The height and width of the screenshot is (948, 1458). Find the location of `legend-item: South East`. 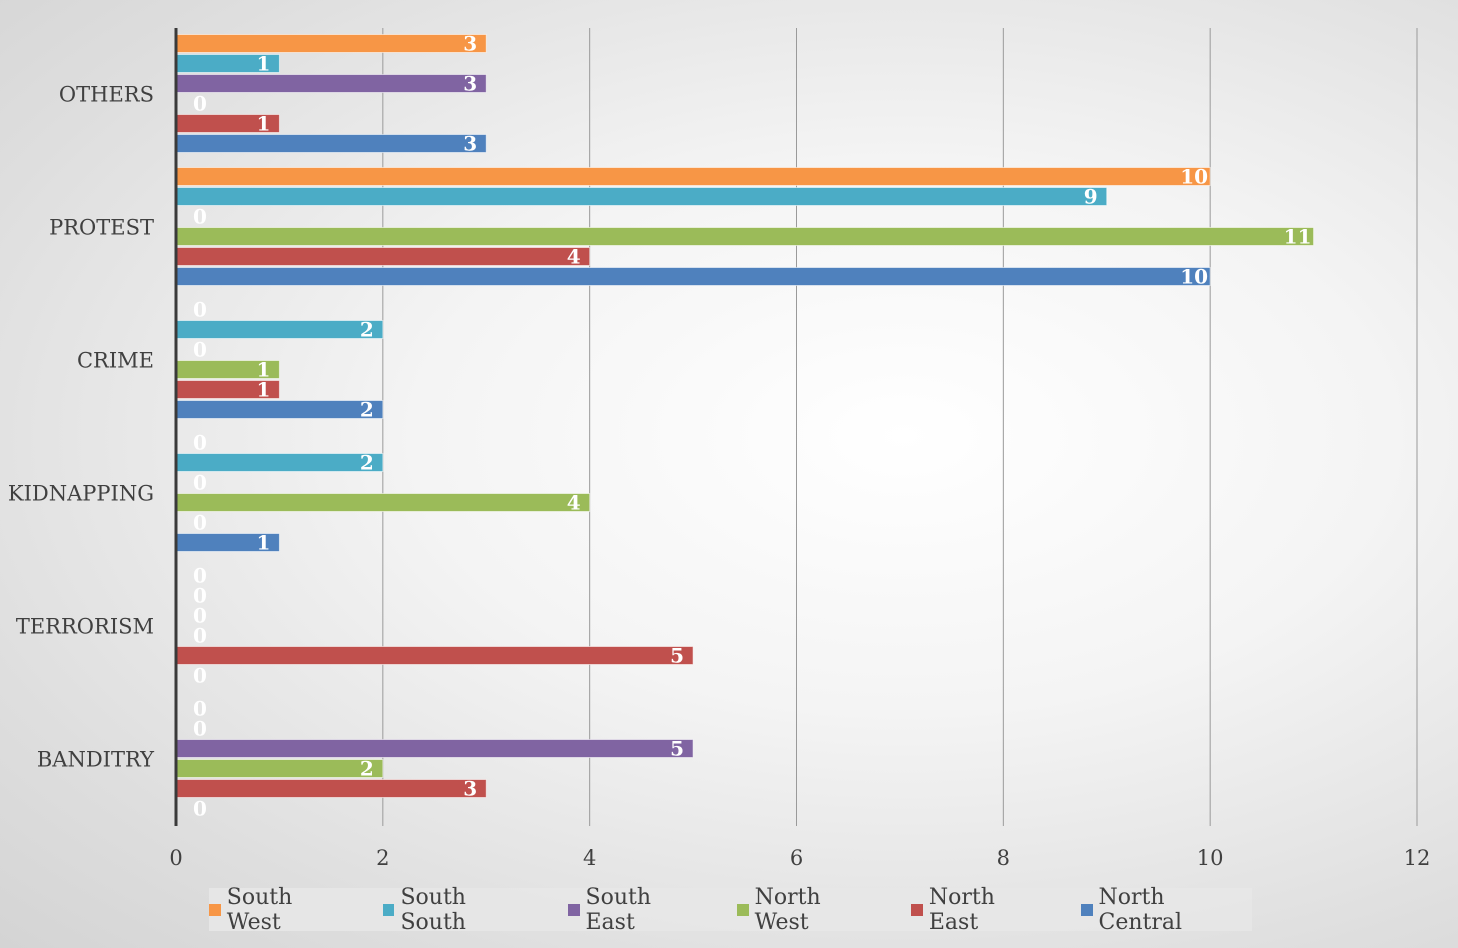

legend-item: South East is located at coordinates (636, 909).